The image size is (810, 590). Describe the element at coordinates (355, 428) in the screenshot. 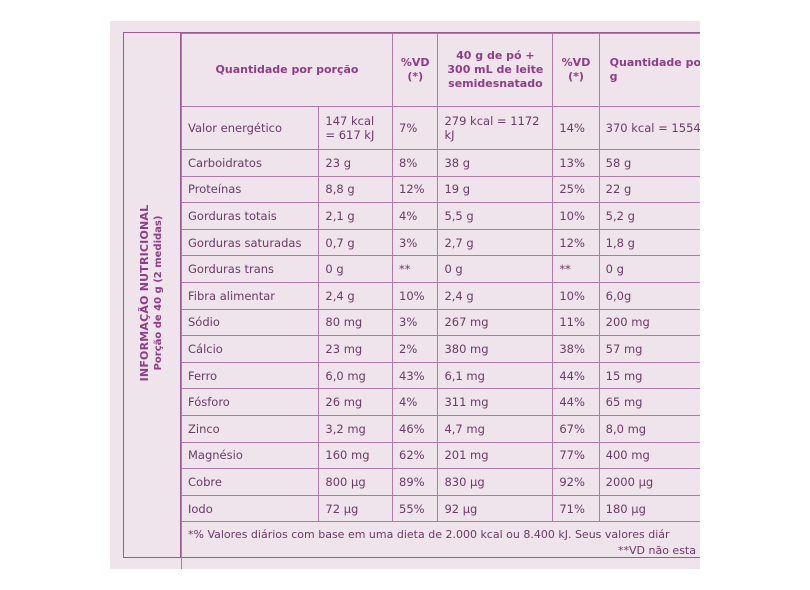

I see `amount-per-portion: 3,2 mg` at that location.